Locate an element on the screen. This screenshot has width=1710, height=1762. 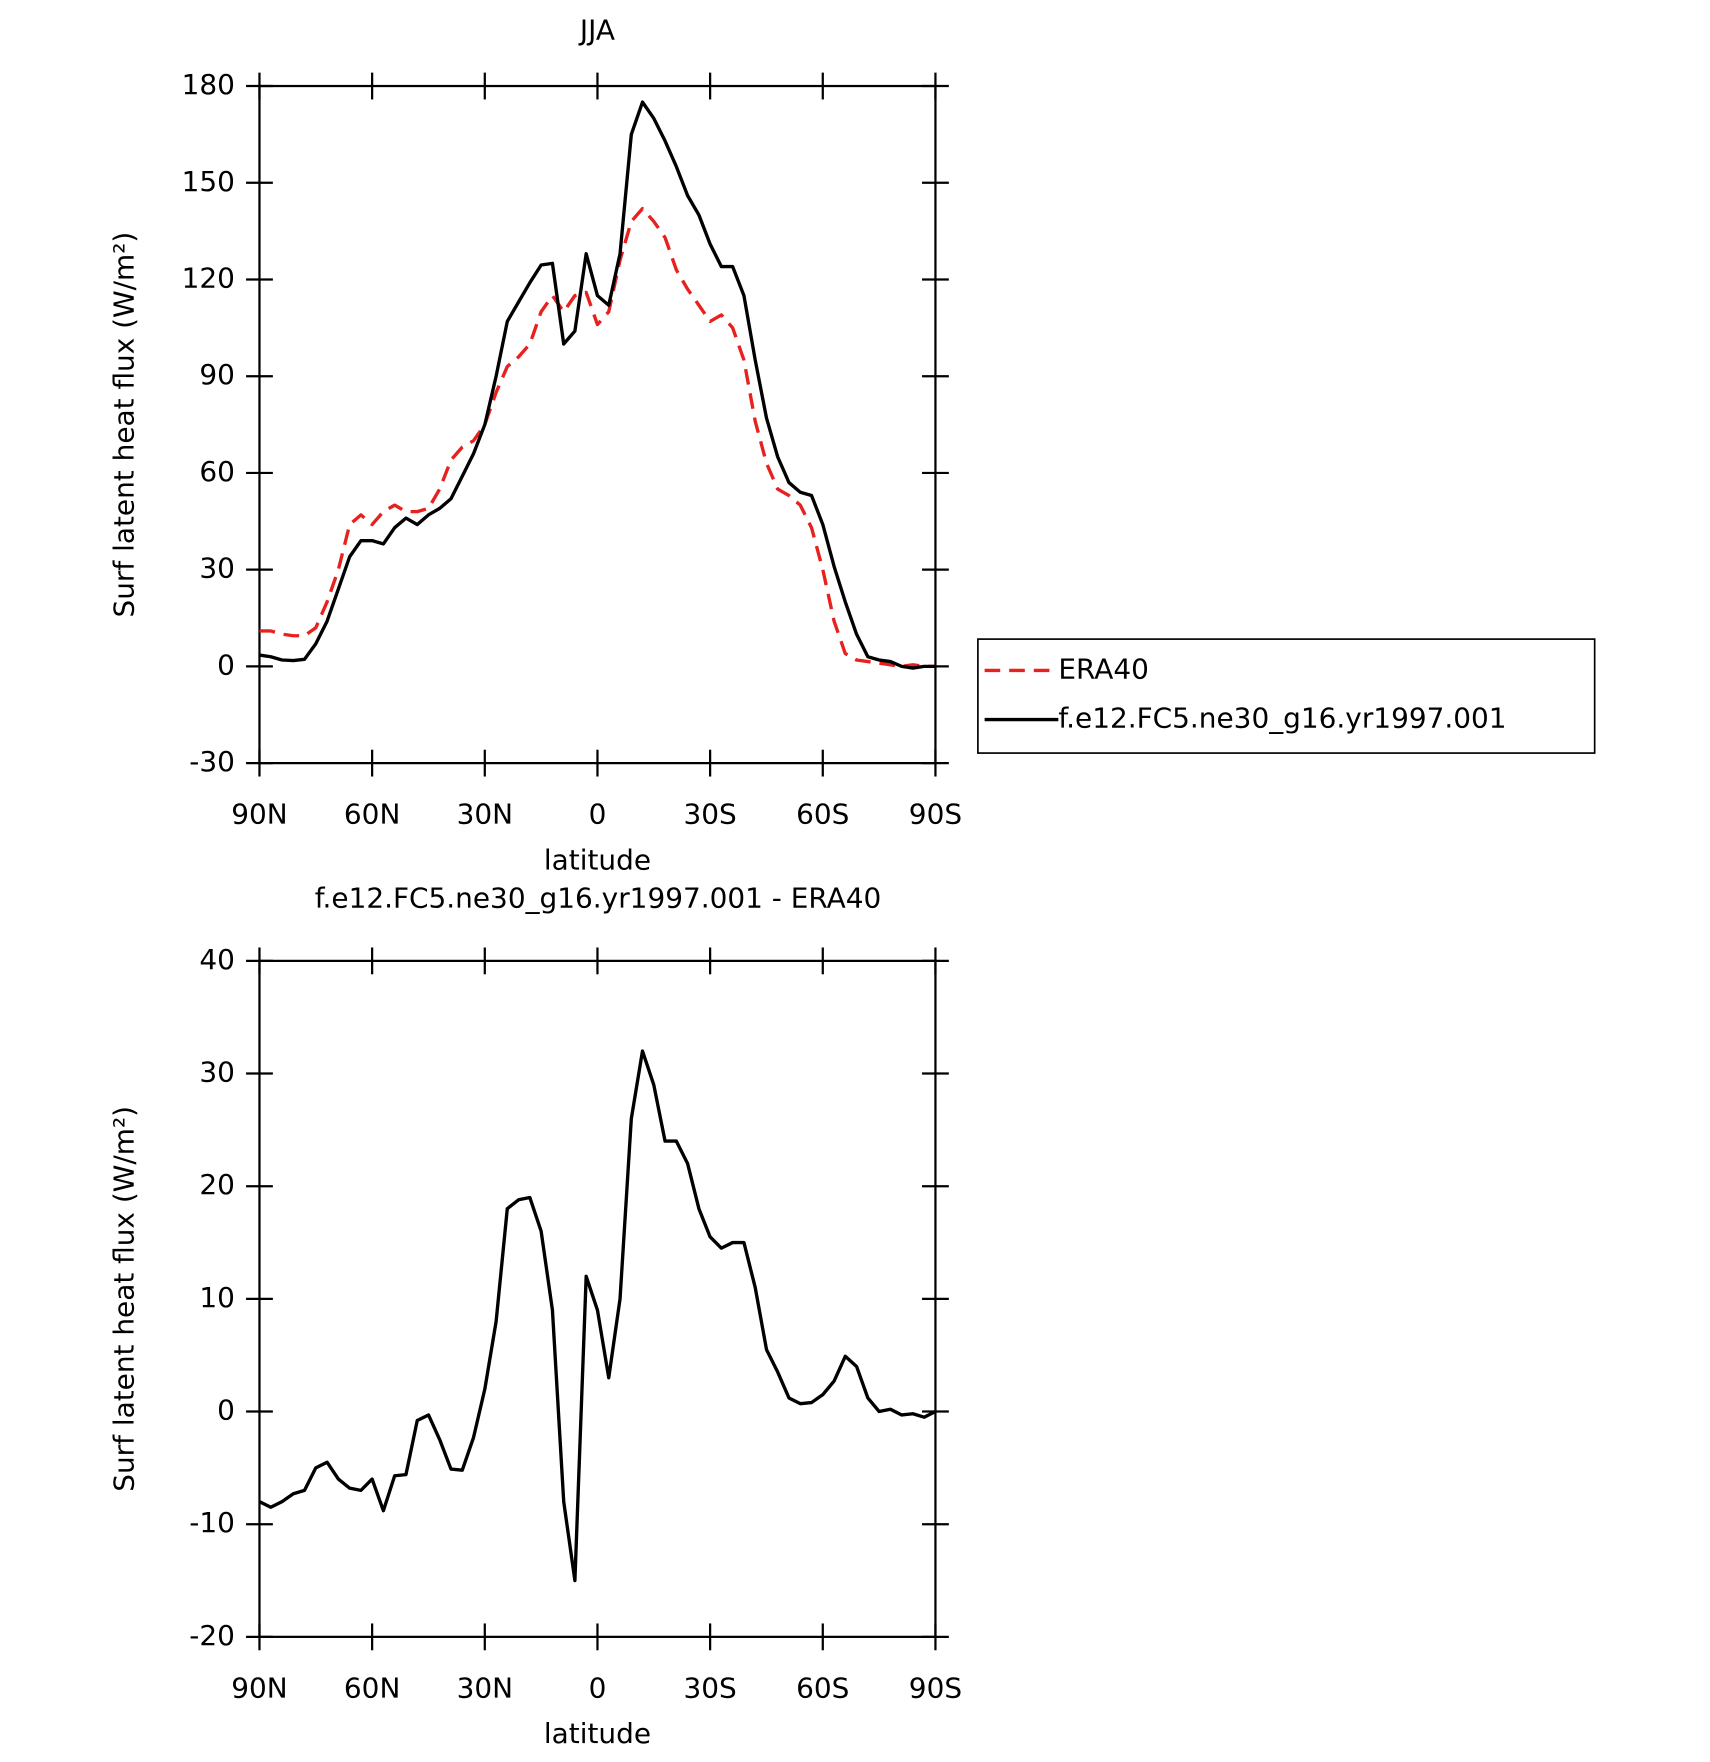
legend-box is located at coordinates (1286, 696).